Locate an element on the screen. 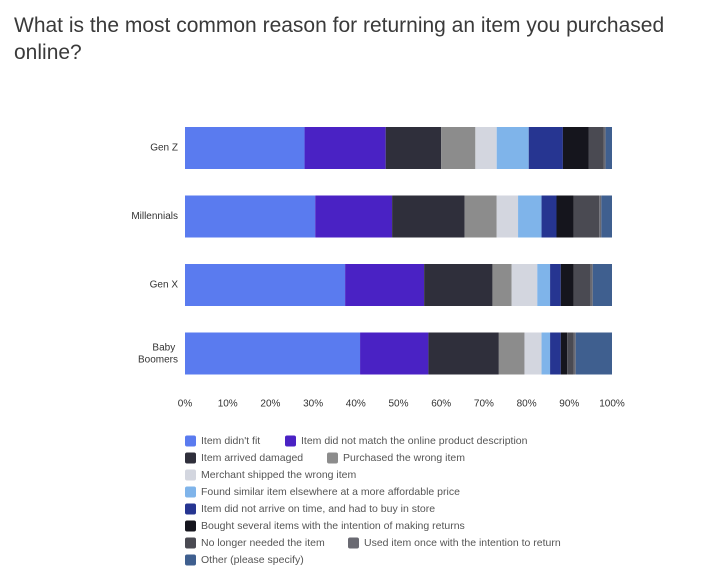 The image size is (726, 587). legend-label: Item didn't fit is located at coordinates (230, 441).